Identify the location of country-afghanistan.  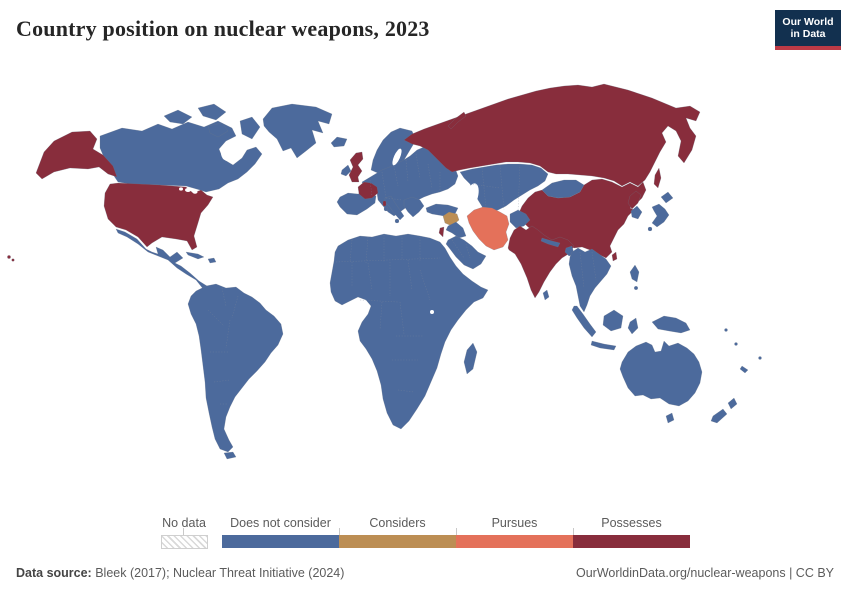
(520, 219).